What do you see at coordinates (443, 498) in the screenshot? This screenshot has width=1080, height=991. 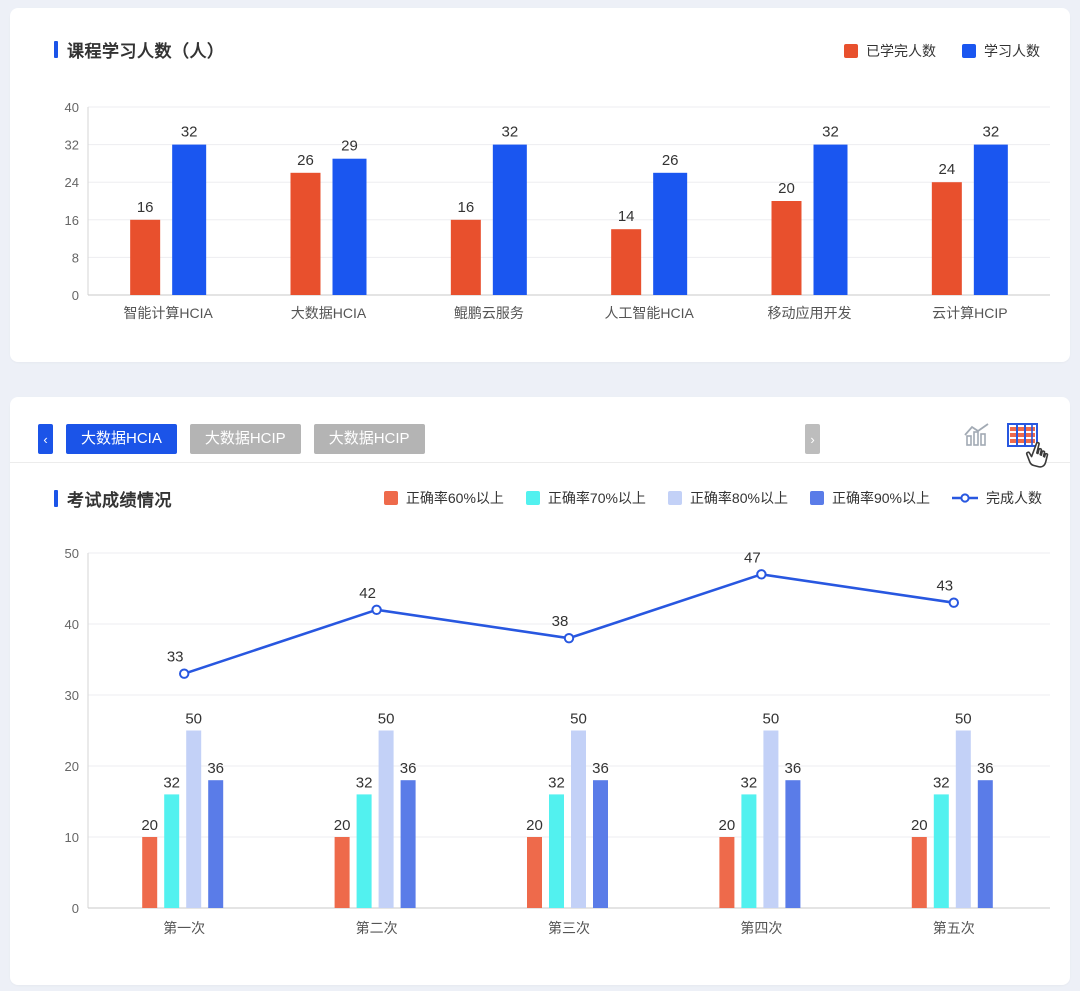 I see `legend-item-swatch: 正确率60%以上` at bounding box center [443, 498].